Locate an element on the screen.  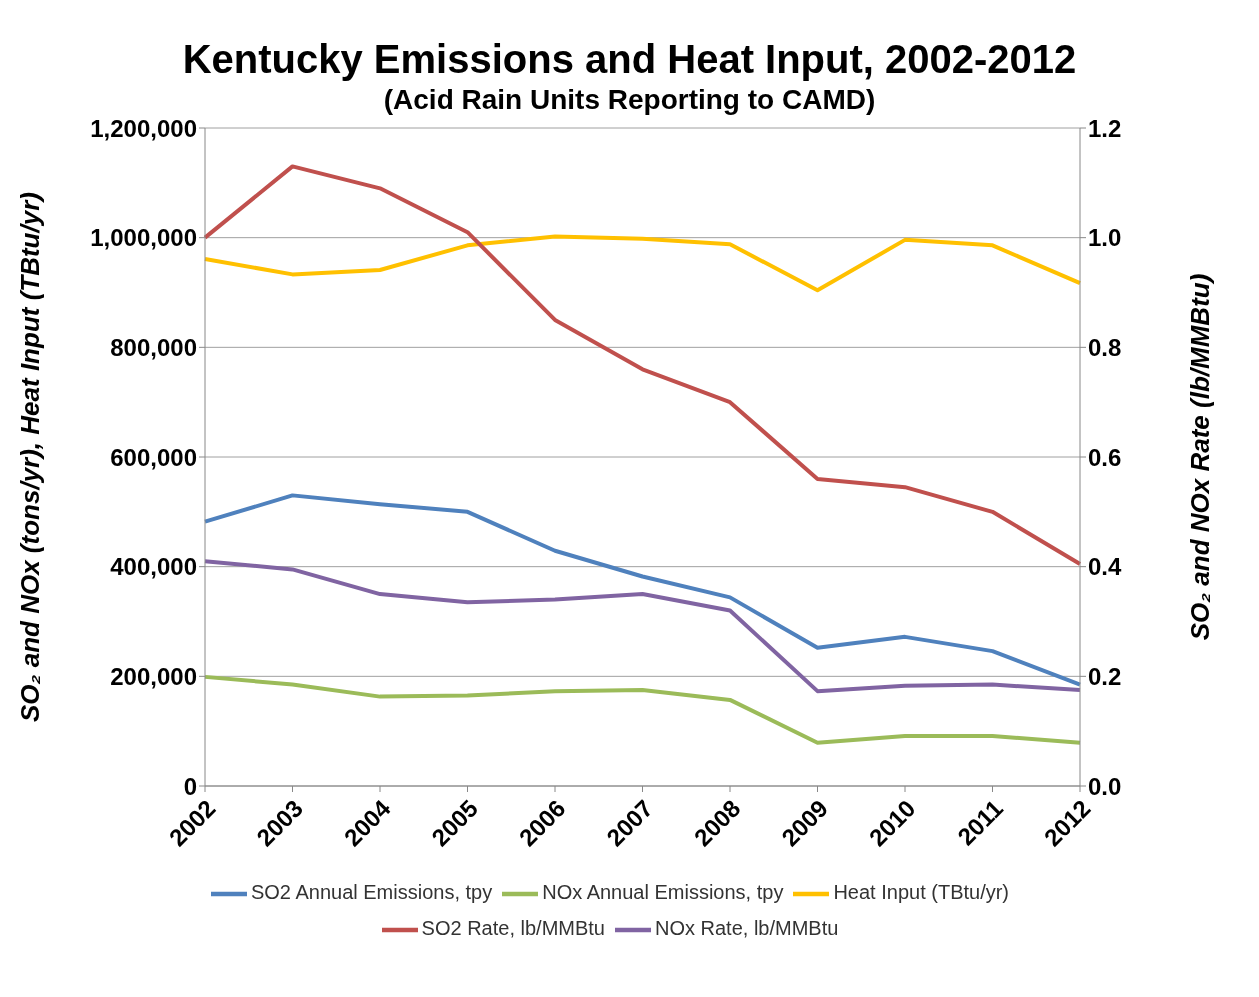
legend-label: NOx Annual Emissions, tpy is located at coordinates (663, 892).